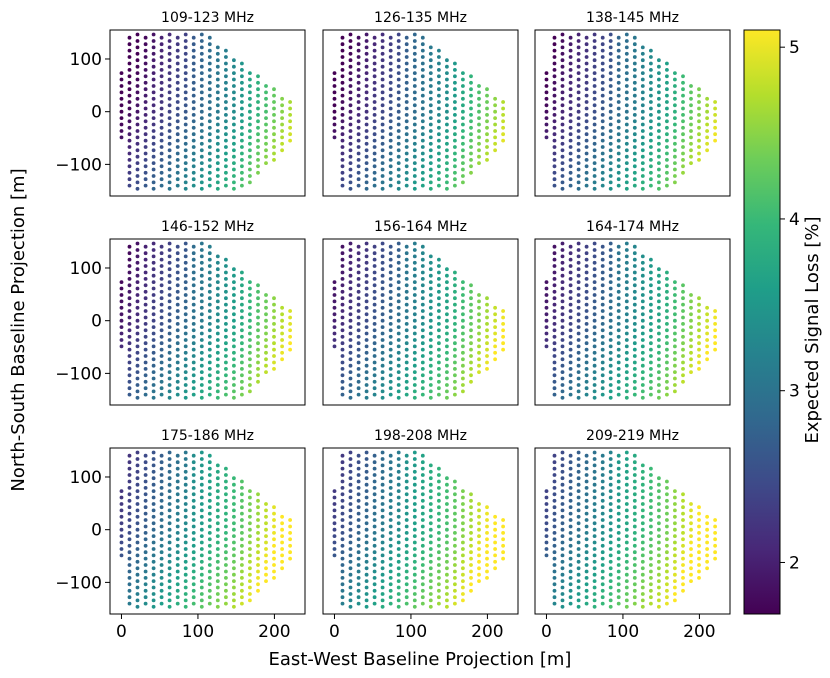 The height and width of the screenshot is (678, 830). I want to click on scatter-points, so click(630, 111).